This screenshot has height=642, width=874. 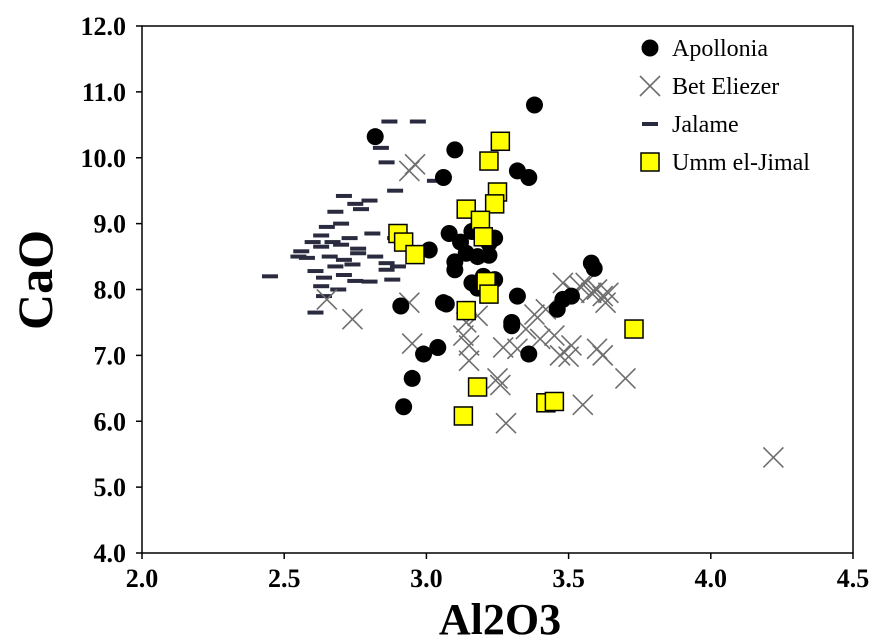 I want to click on legend-label: Apollonia, so click(x=720, y=49).